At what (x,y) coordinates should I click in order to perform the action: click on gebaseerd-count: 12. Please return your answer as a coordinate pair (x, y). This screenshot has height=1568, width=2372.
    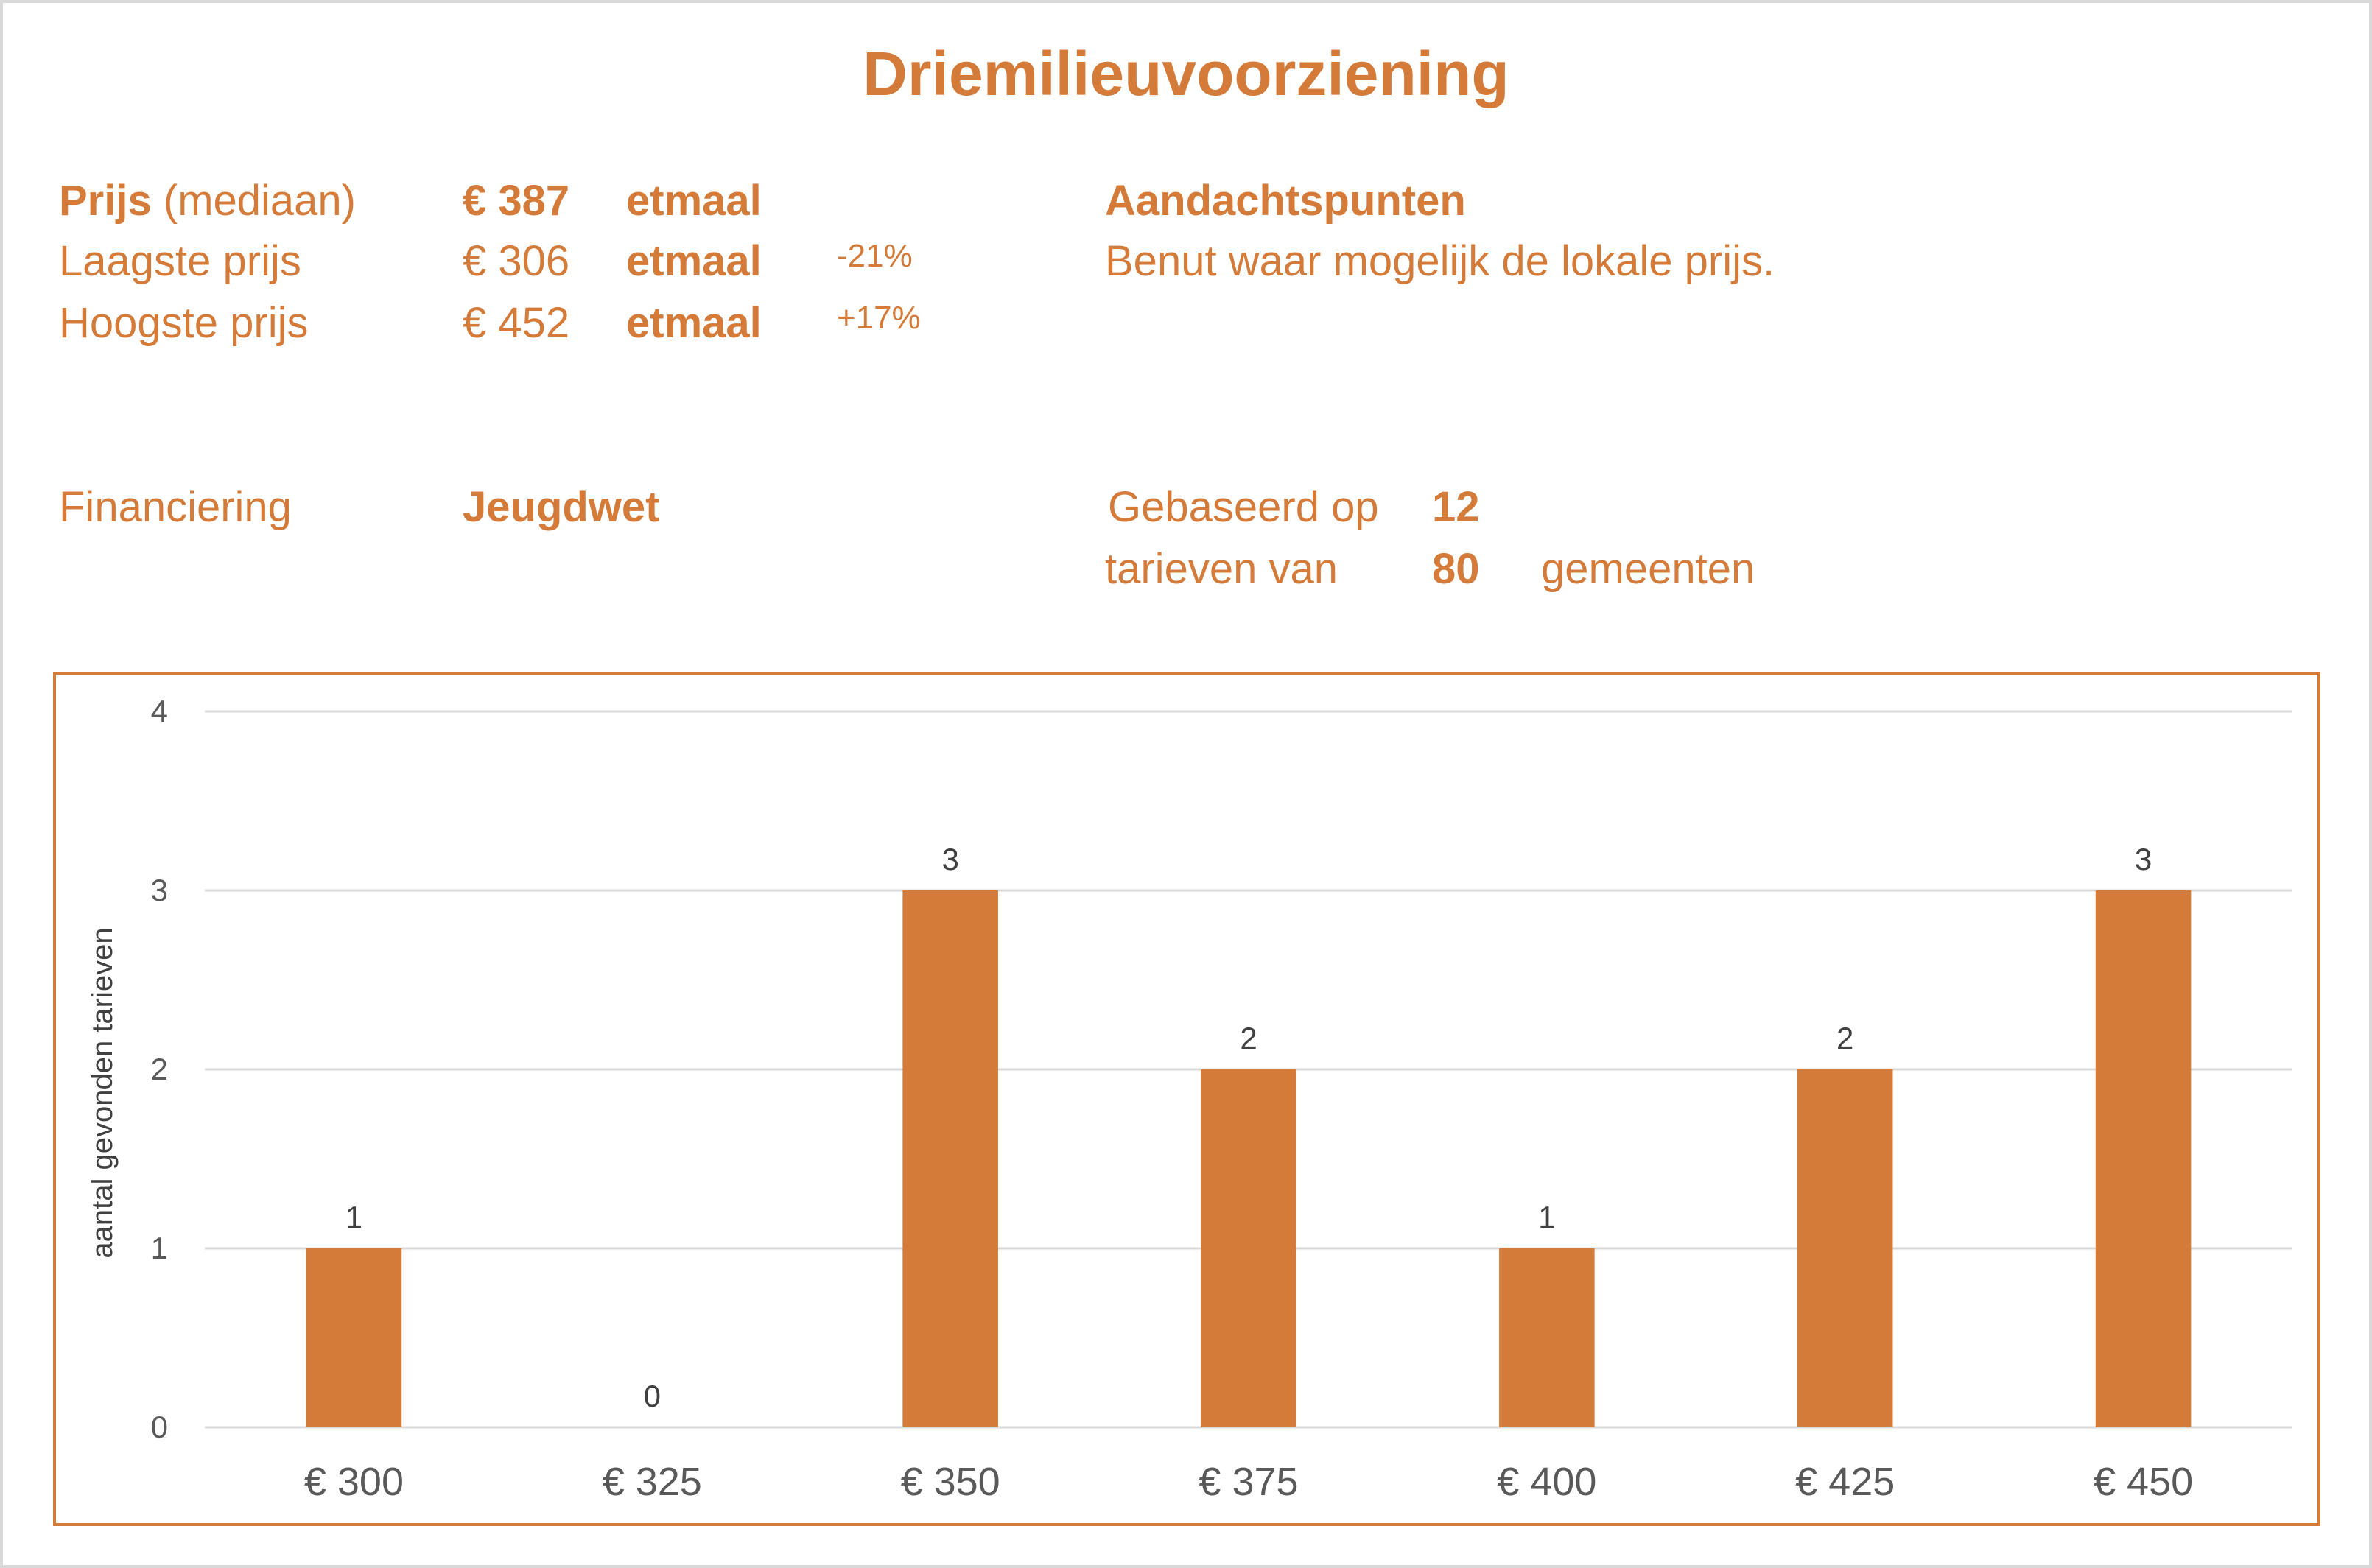
    Looking at the image, I should click on (1456, 507).